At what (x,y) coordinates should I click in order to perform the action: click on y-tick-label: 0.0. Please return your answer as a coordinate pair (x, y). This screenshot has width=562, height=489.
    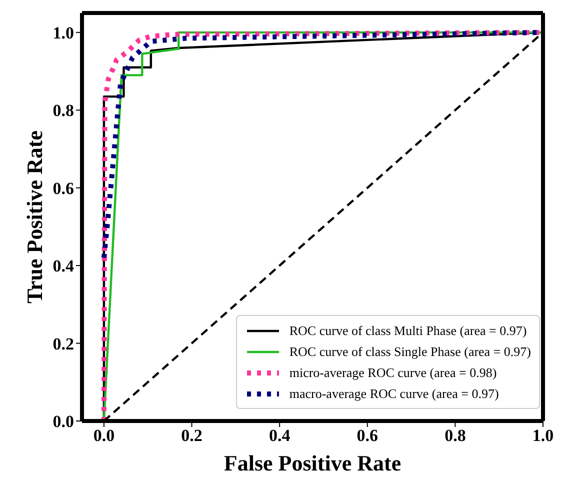
    Looking at the image, I should click on (63, 422).